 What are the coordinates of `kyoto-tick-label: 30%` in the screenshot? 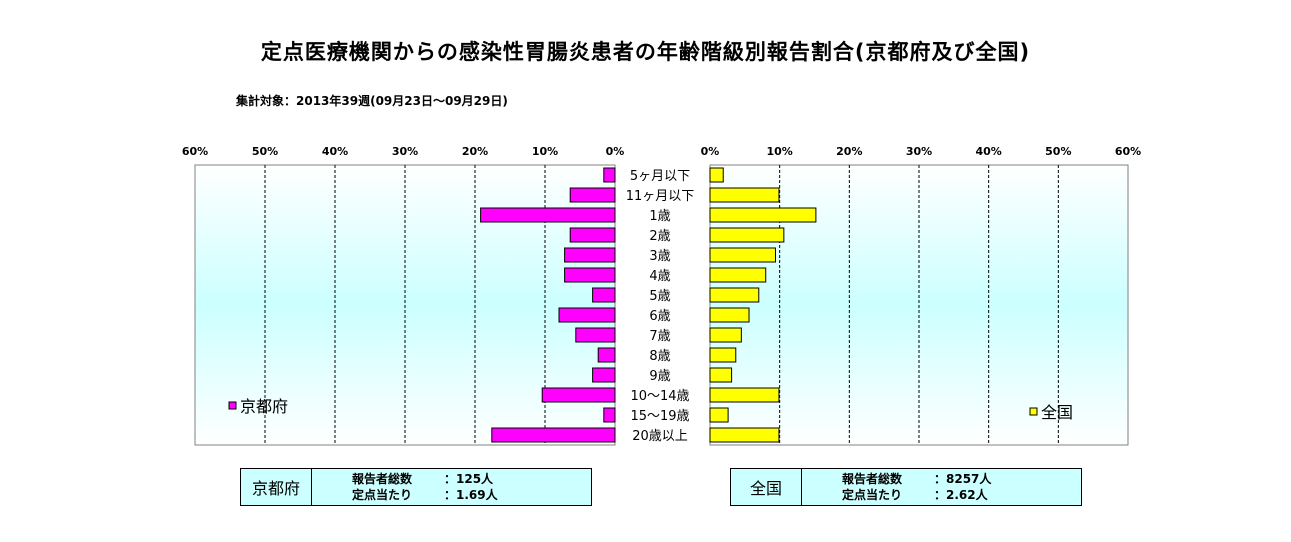 It's located at (405, 151).